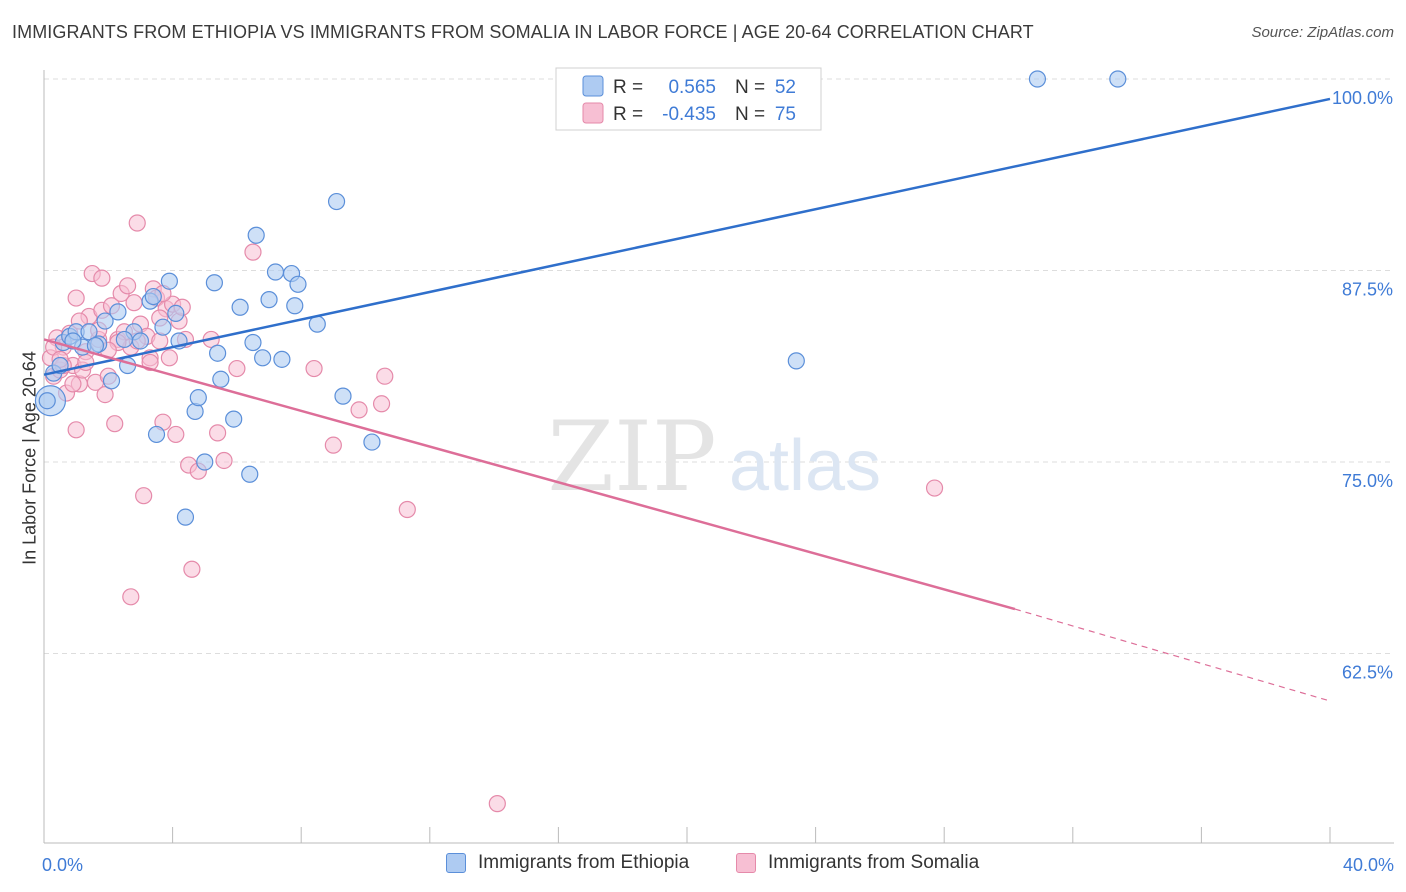 This screenshot has width=1406, height=892. What do you see at coordinates (692, 87) in the screenshot?
I see `legend-r-value-1: 0.565` at bounding box center [692, 87].